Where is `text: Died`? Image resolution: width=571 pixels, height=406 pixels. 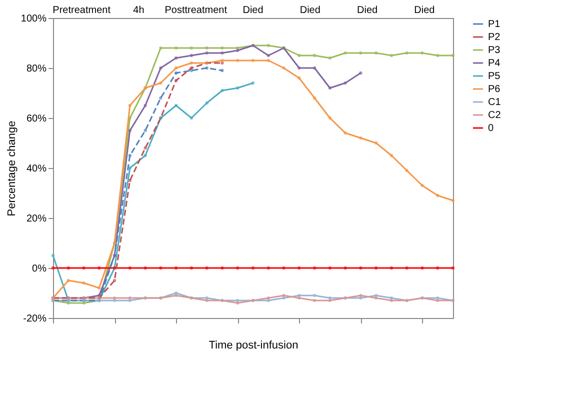
text: Died is located at coordinates (424, 10).